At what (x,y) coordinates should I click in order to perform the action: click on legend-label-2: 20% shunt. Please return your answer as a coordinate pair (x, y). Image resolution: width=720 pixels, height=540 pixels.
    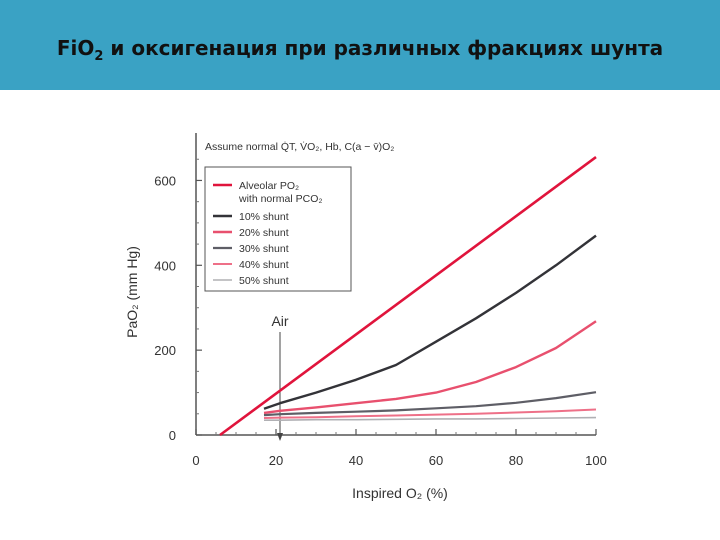
    Looking at the image, I should click on (264, 233).